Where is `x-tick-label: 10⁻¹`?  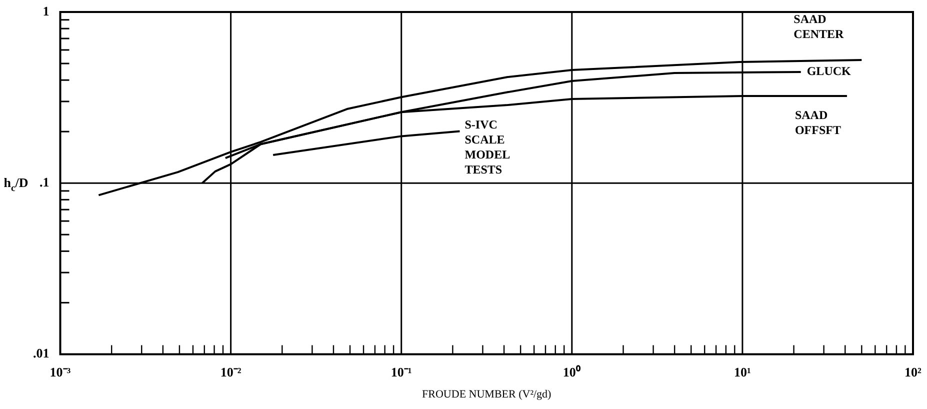 x-tick-label: 10⁻¹ is located at coordinates (401, 372).